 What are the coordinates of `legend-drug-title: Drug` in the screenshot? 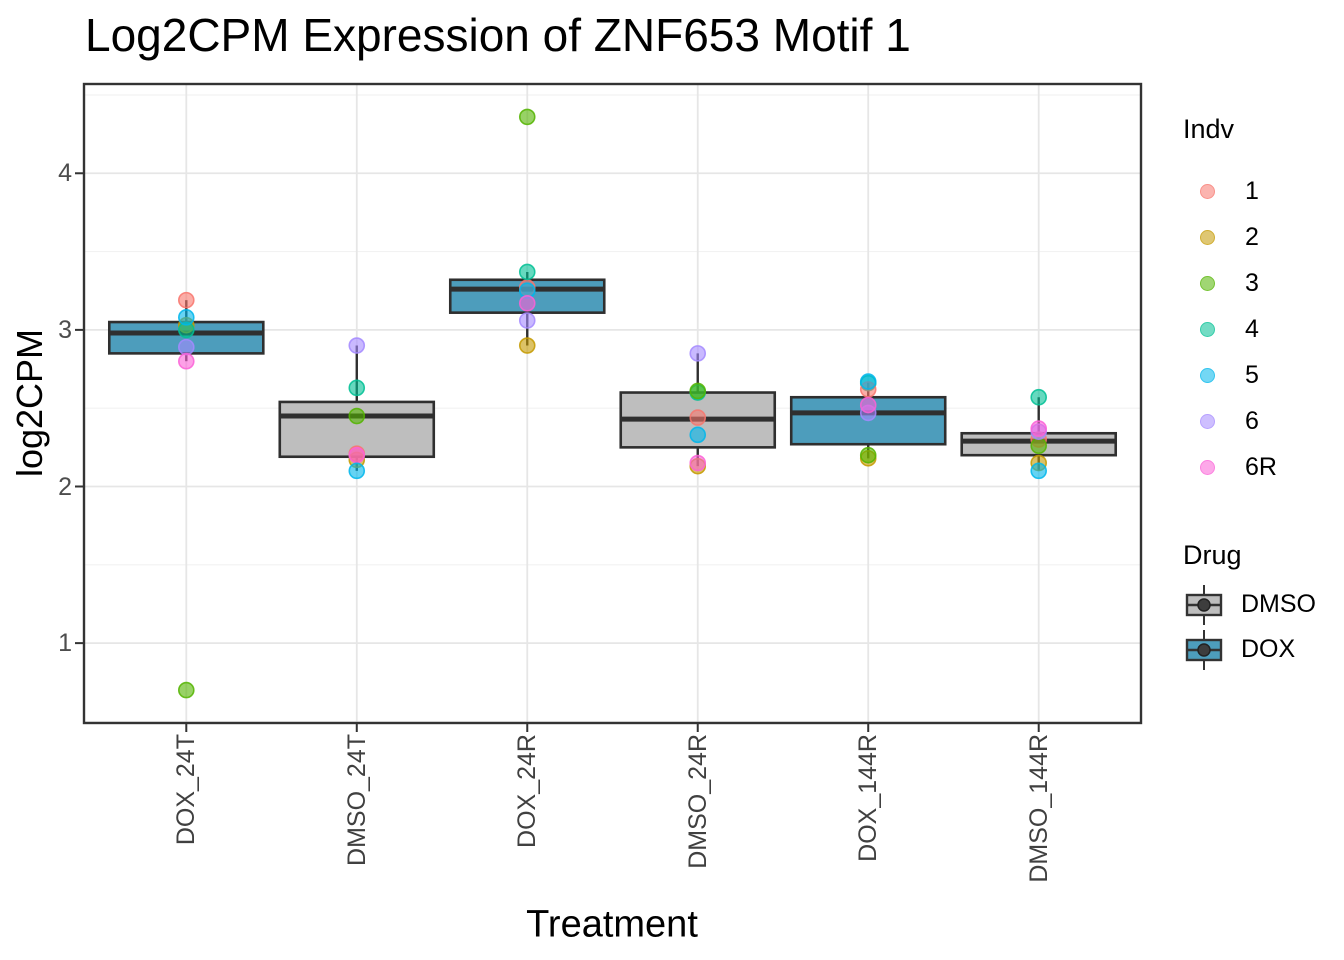 It's located at (1212, 555).